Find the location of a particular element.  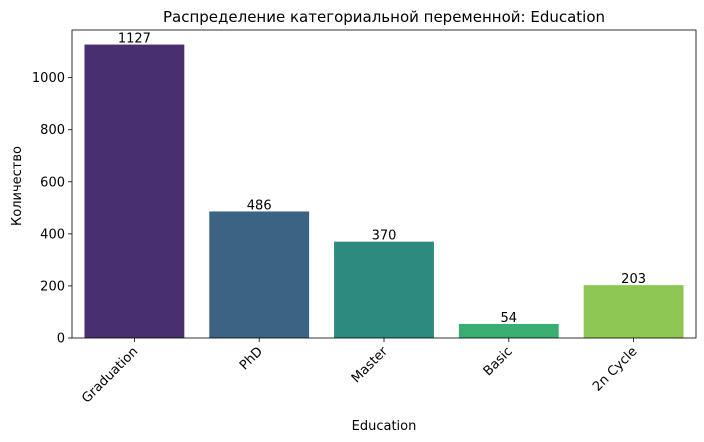

bar-phd is located at coordinates (259, 274).